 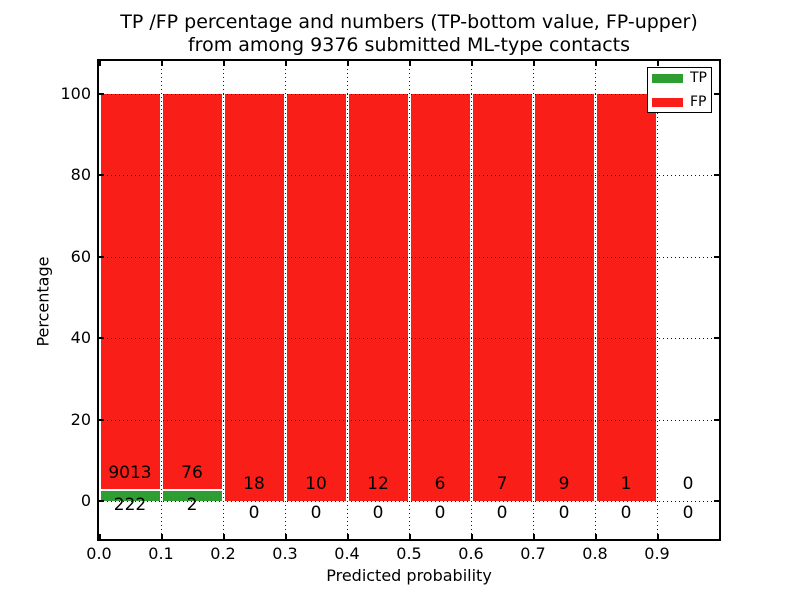 I want to click on fp-count-label: 0, so click(x=688, y=484).